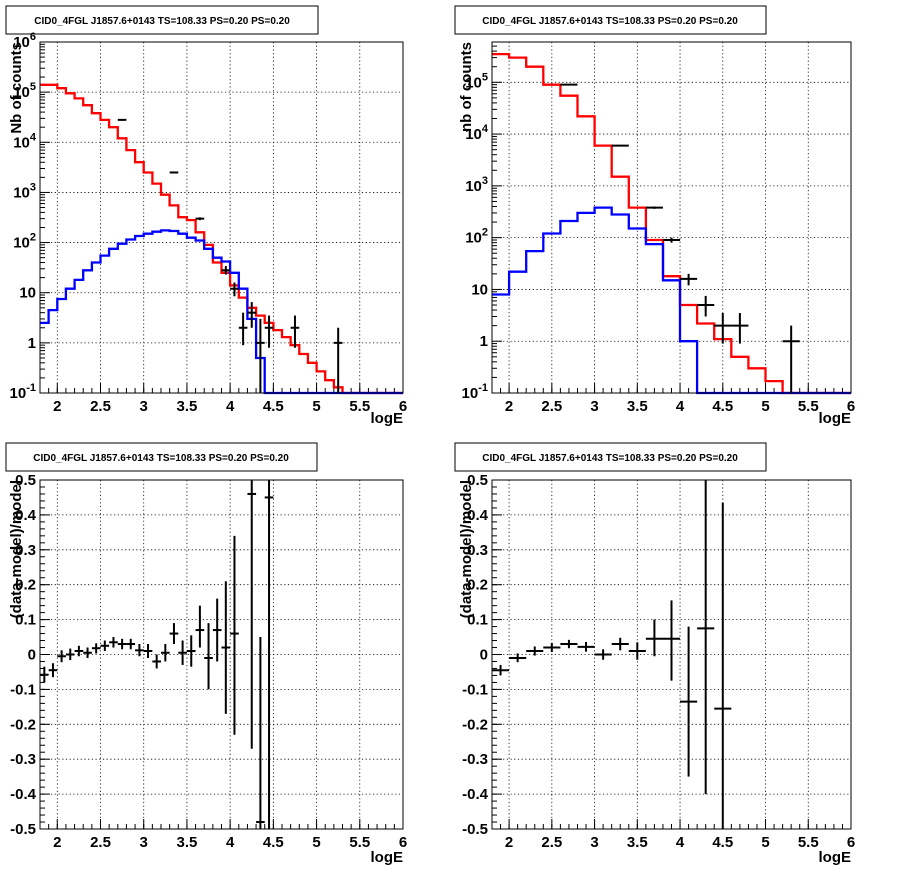  I want to click on y-tick-label: 0.2, so click(25, 585).